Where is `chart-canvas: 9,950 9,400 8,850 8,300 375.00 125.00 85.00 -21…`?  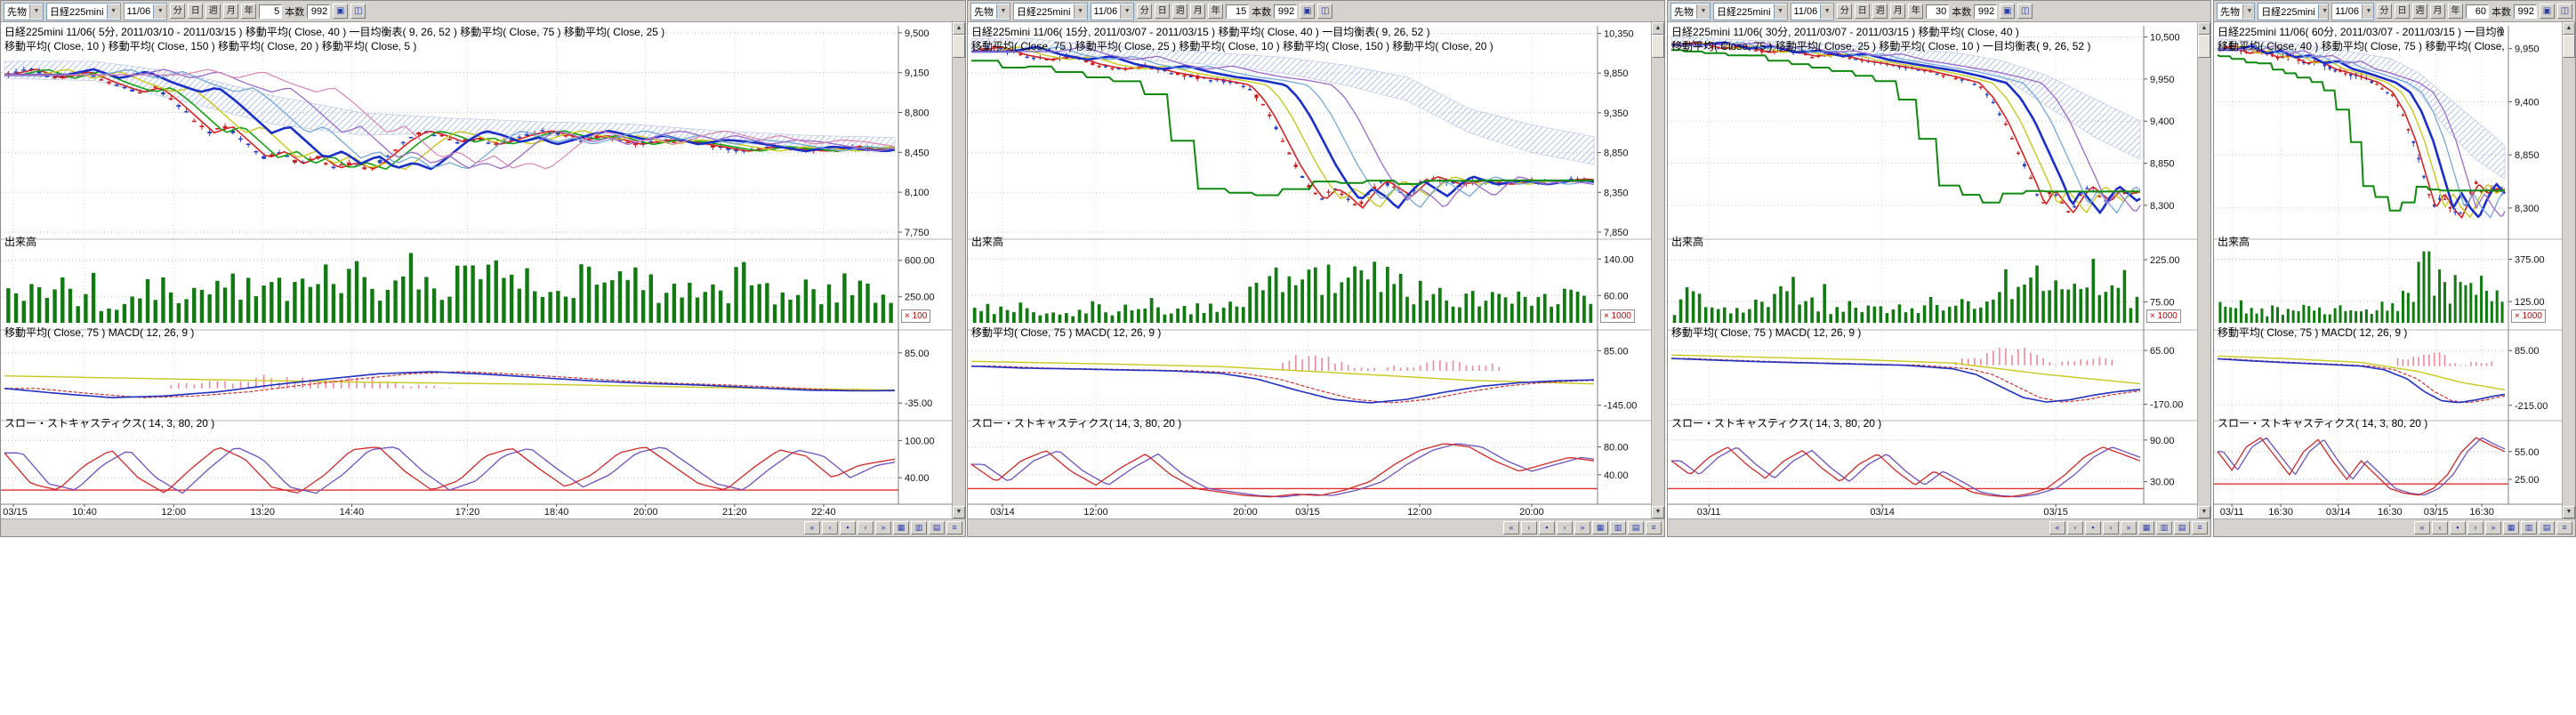 chart-canvas: 9,950 9,400 8,850 8,300 375.00 125.00 85.00 -21… is located at coordinates (2388, 271).